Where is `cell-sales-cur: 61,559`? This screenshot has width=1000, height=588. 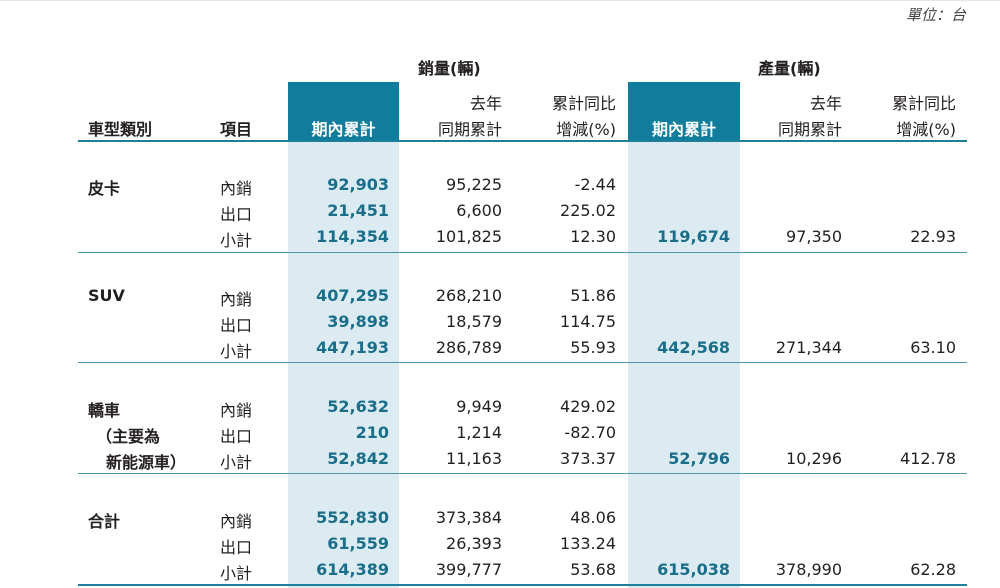 cell-sales-cur: 61,559 is located at coordinates (358, 543).